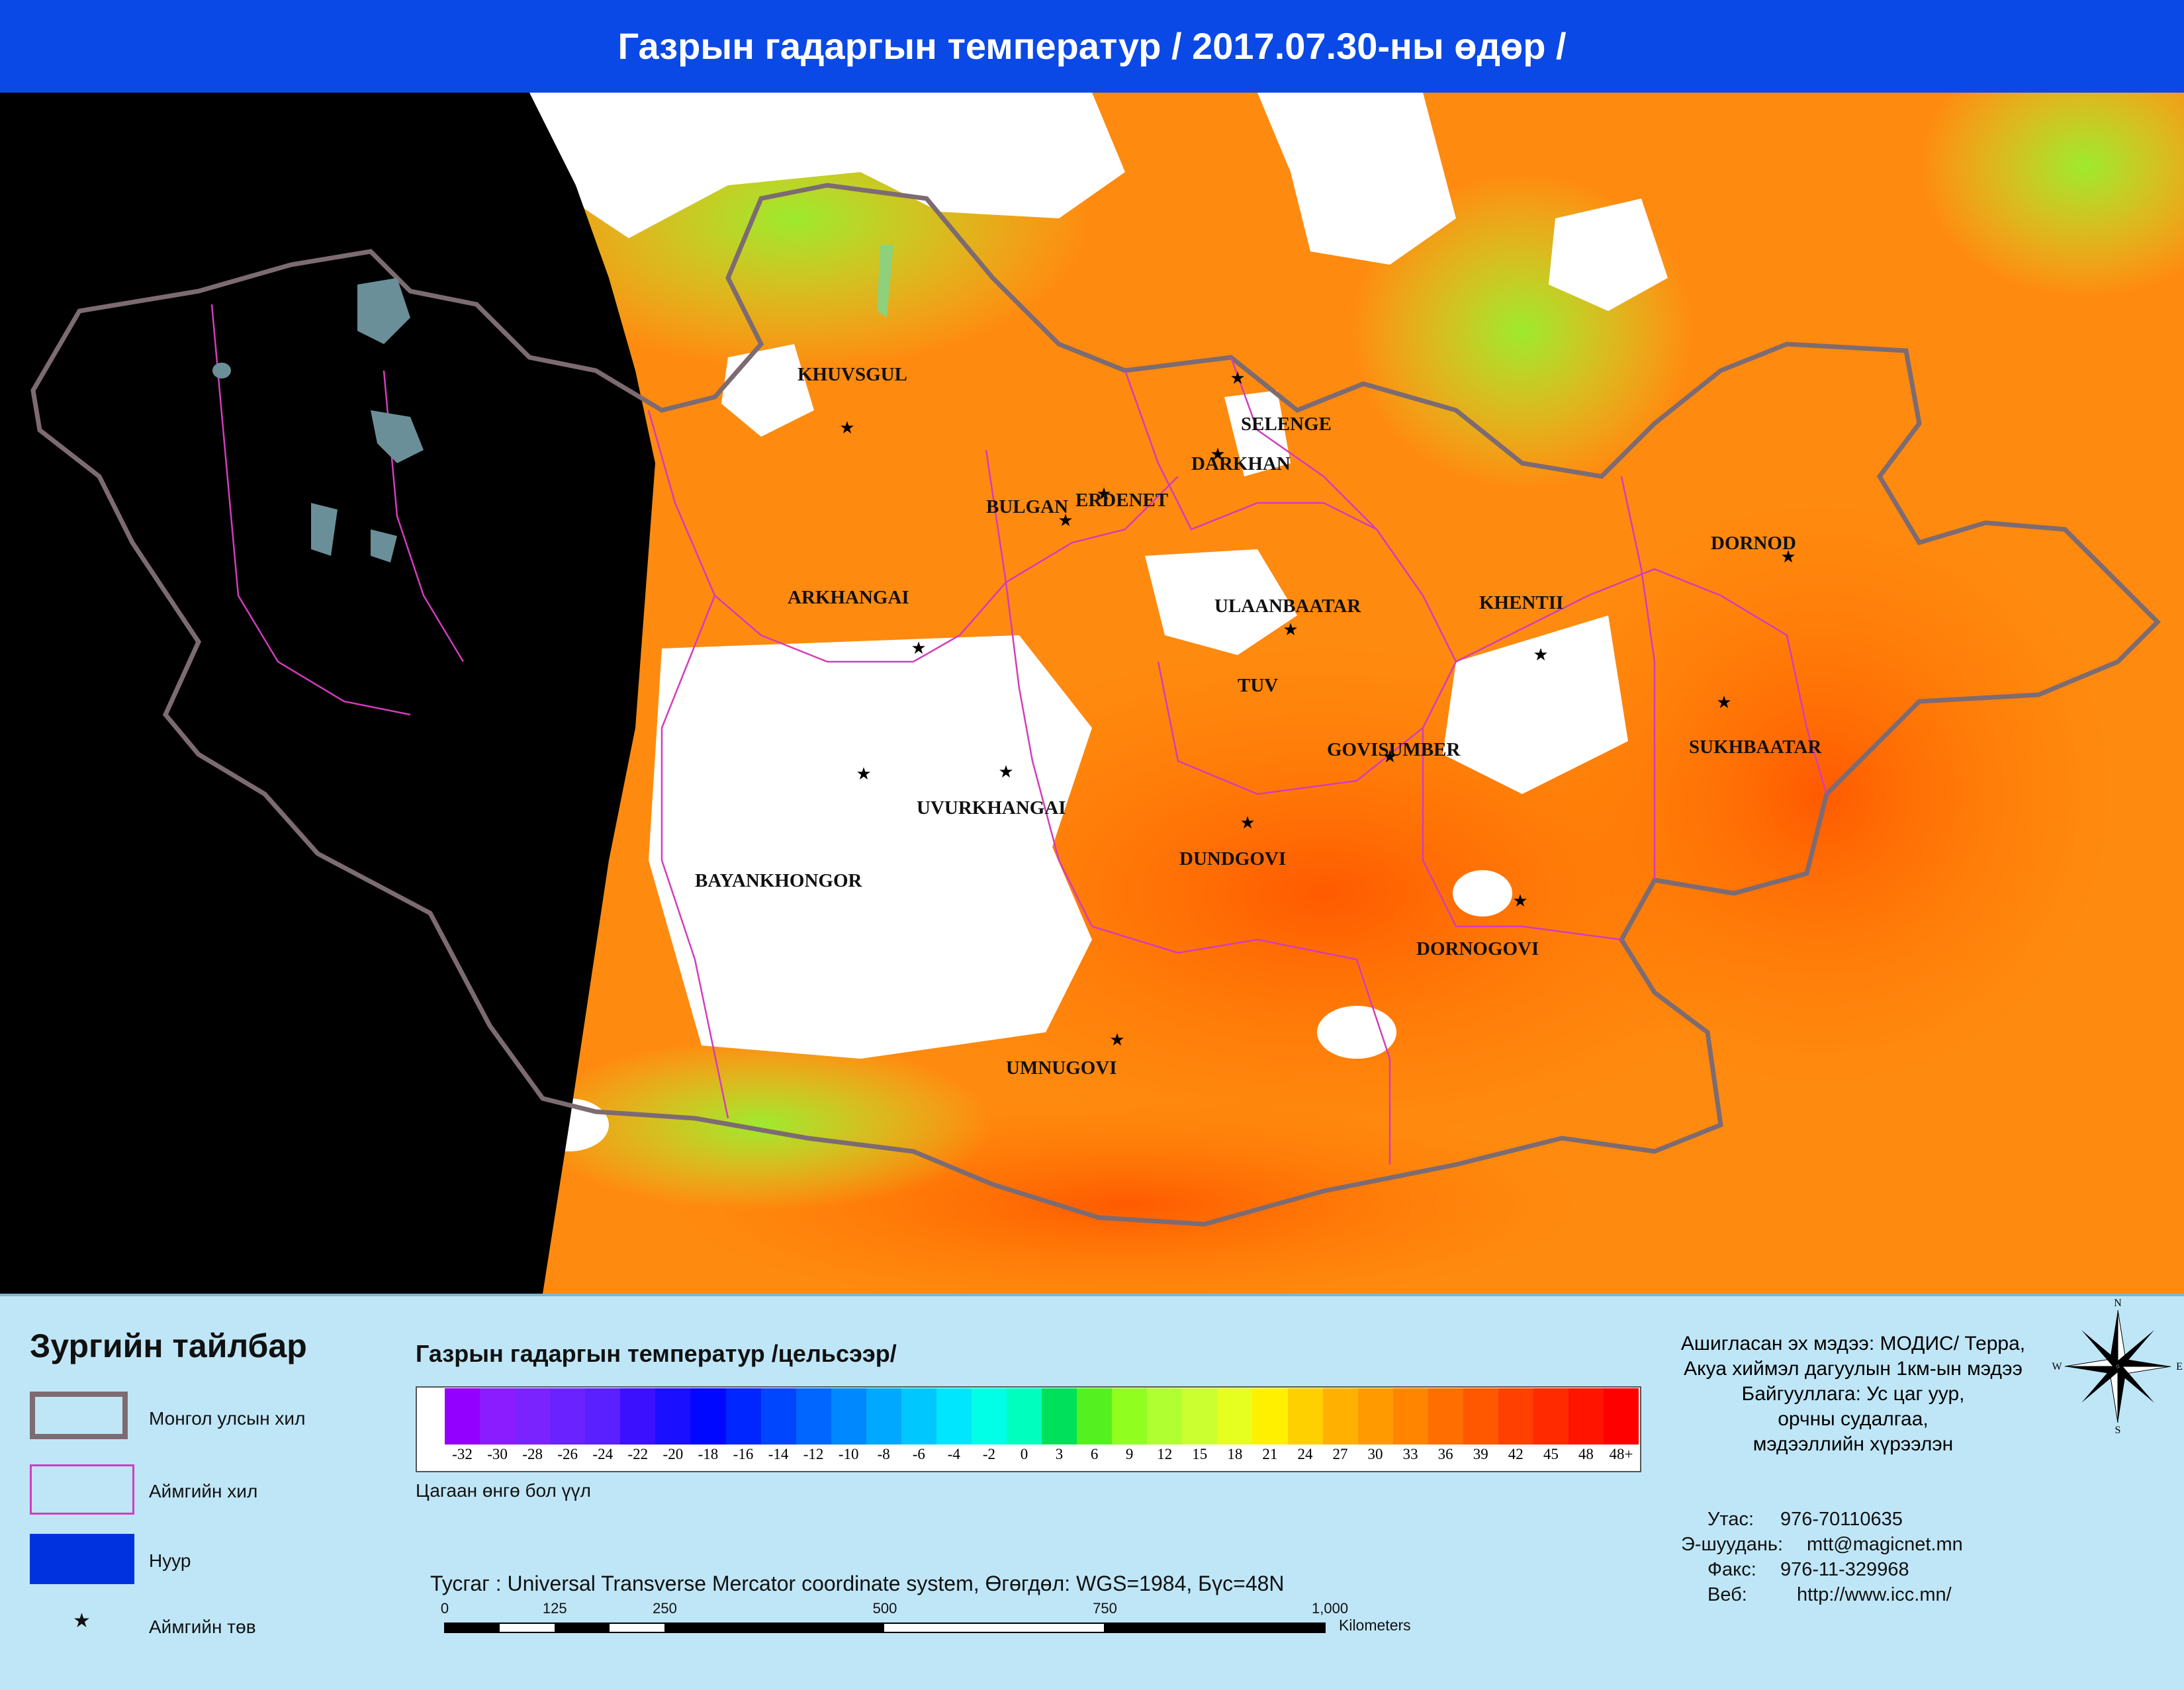 The image size is (2184, 1690). I want to click on lake-khuvsgul, so click(885, 281).